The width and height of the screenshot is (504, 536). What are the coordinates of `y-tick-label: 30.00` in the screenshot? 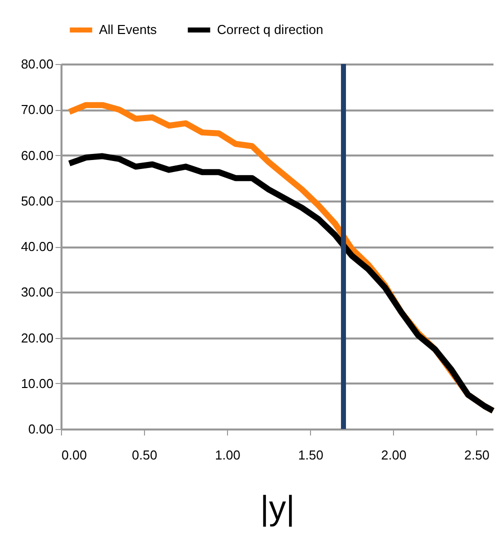 It's located at (37, 292).